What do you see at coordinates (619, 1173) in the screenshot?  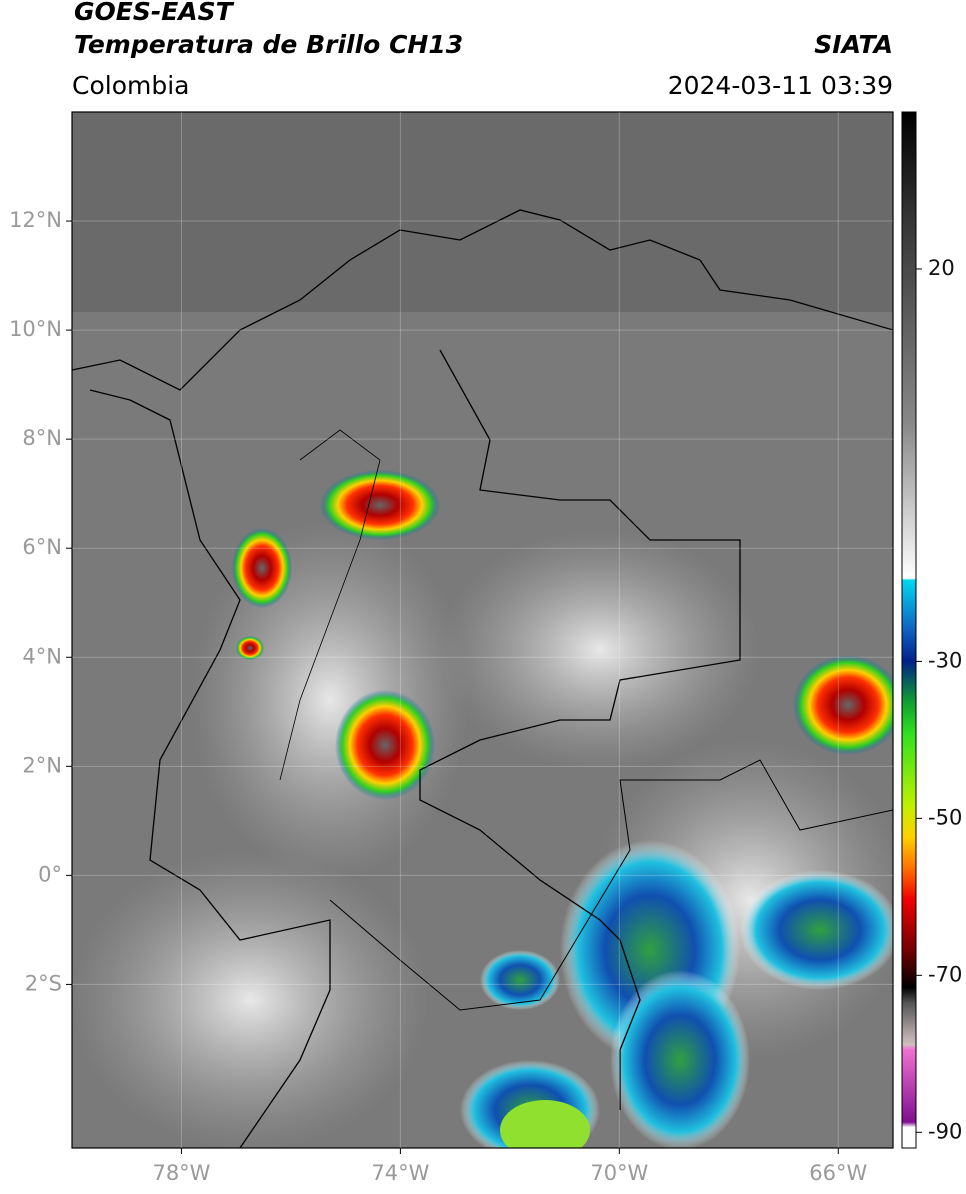 I see `x-tick-label: 70°W` at bounding box center [619, 1173].